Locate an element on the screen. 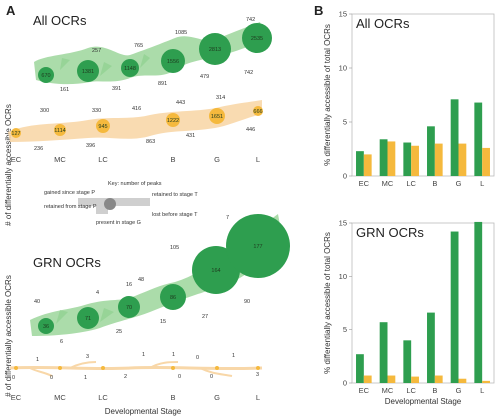  grn-green-value-lc: 70 is located at coordinates (129, 308).